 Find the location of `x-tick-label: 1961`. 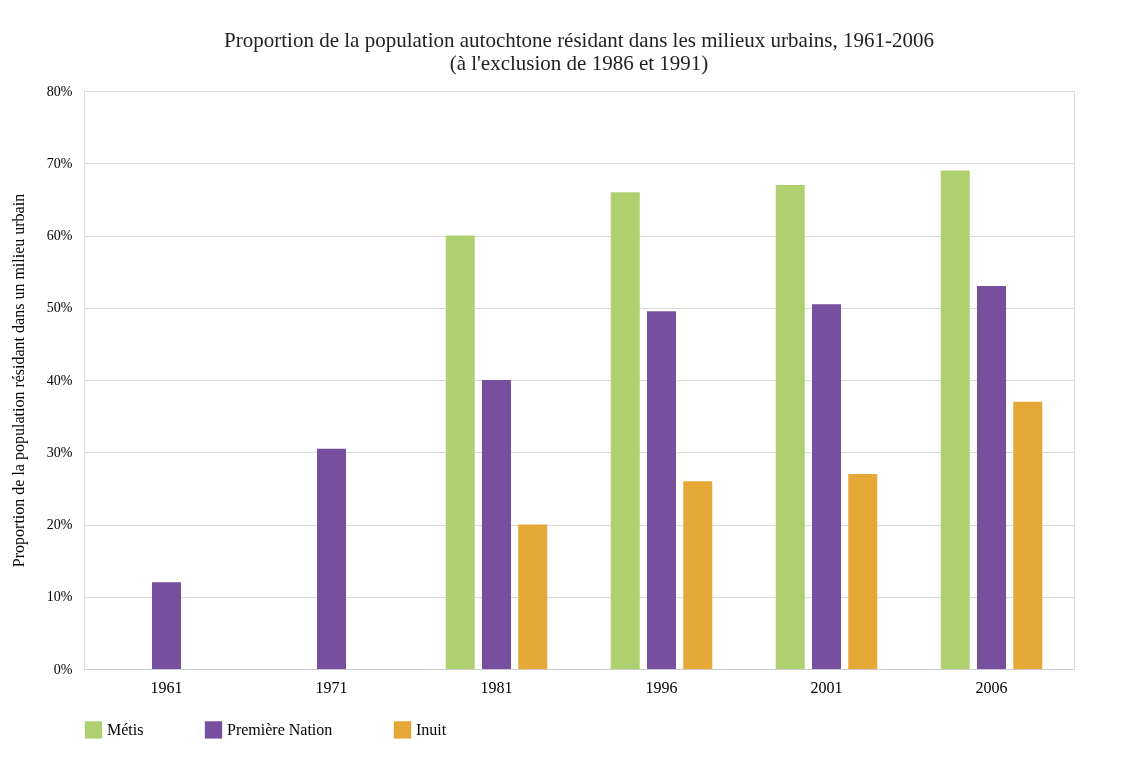

x-tick-label: 1961 is located at coordinates (166, 687).